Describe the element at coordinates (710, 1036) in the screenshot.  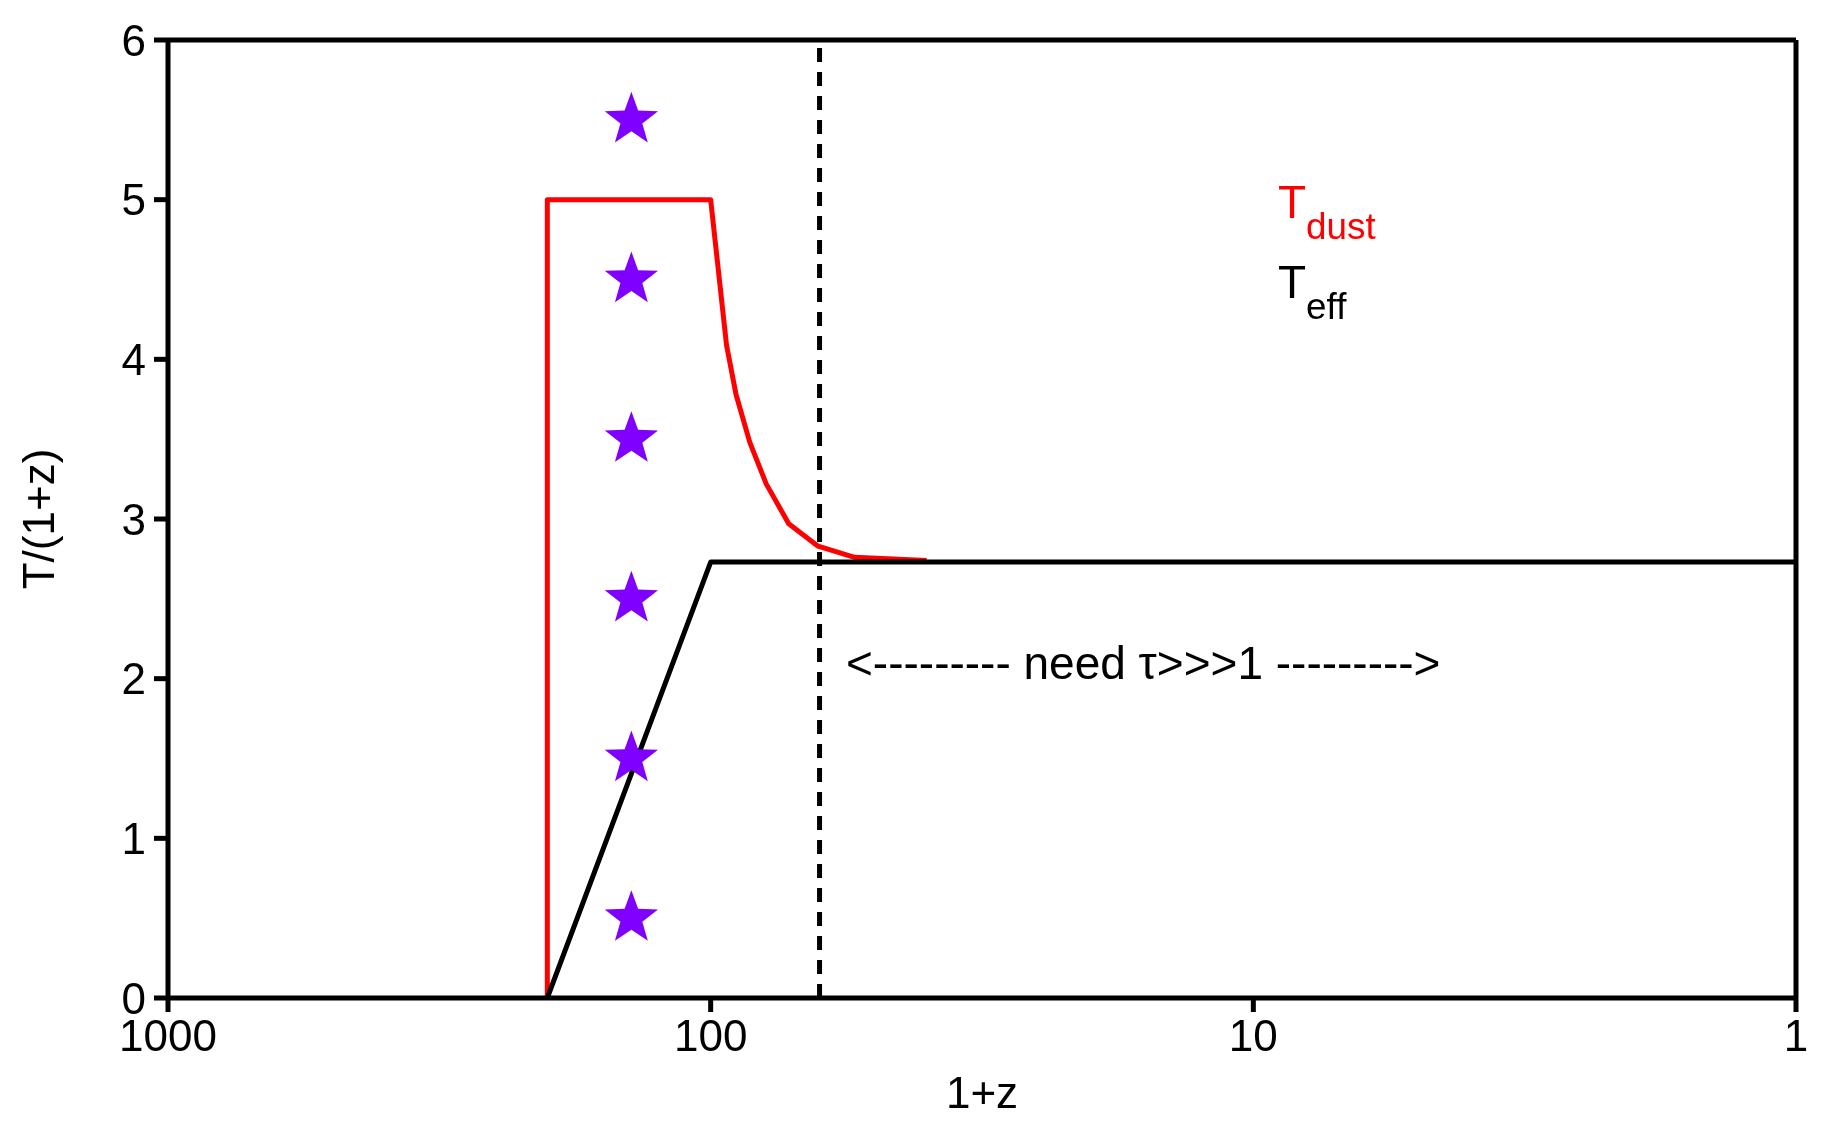
I see `x-tick-label: 100` at that location.